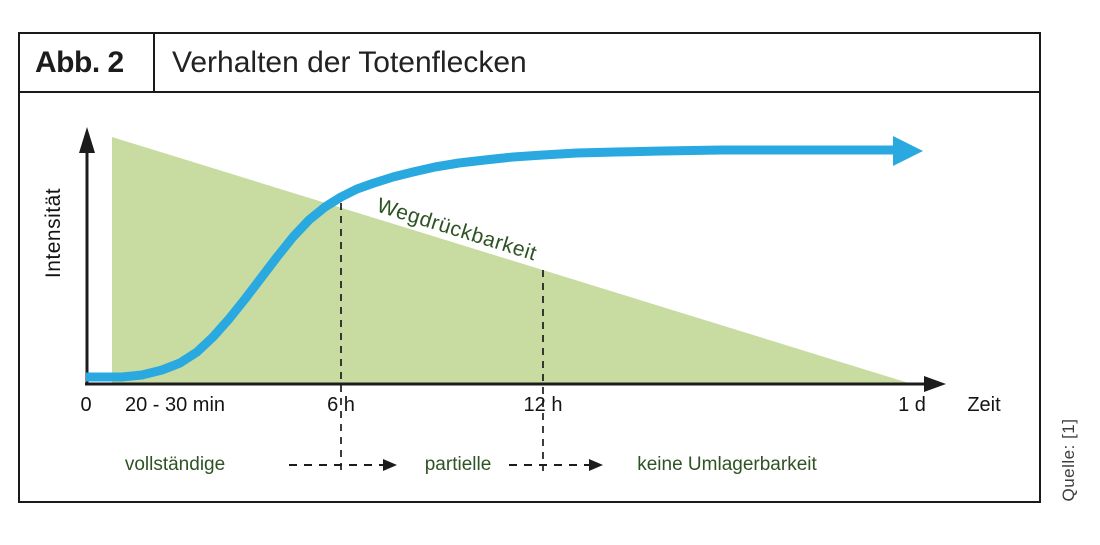 The width and height of the screenshot is (1100, 545). Describe the element at coordinates (175, 405) in the screenshot. I see `x-tick-20-30min: 20 - 30 min` at that location.